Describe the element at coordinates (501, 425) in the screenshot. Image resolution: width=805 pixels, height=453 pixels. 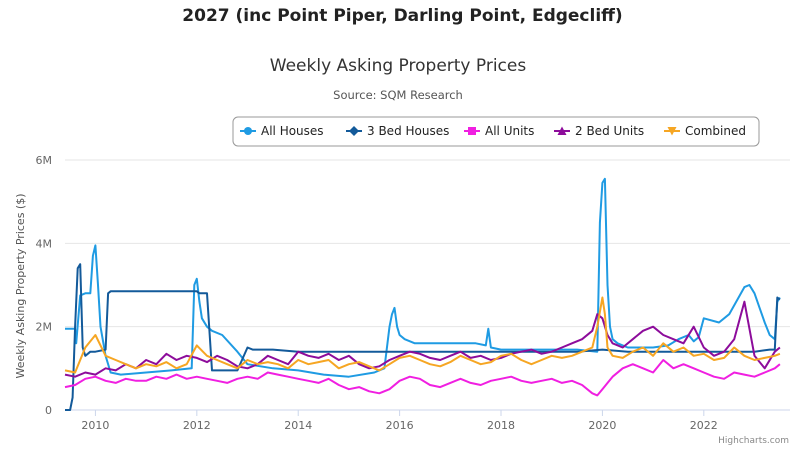
I see `x-tick-label: 2018` at that location.